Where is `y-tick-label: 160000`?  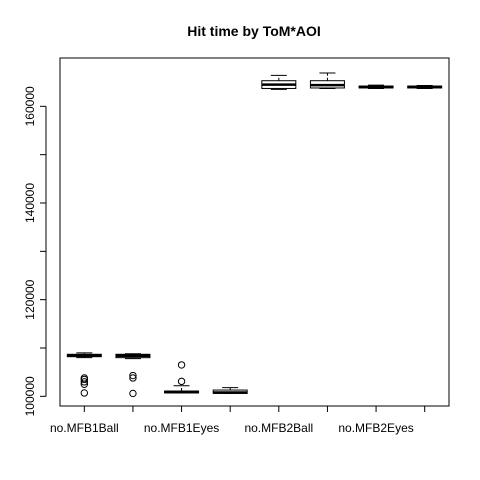
y-tick-label: 160000 is located at coordinates (30, 106).